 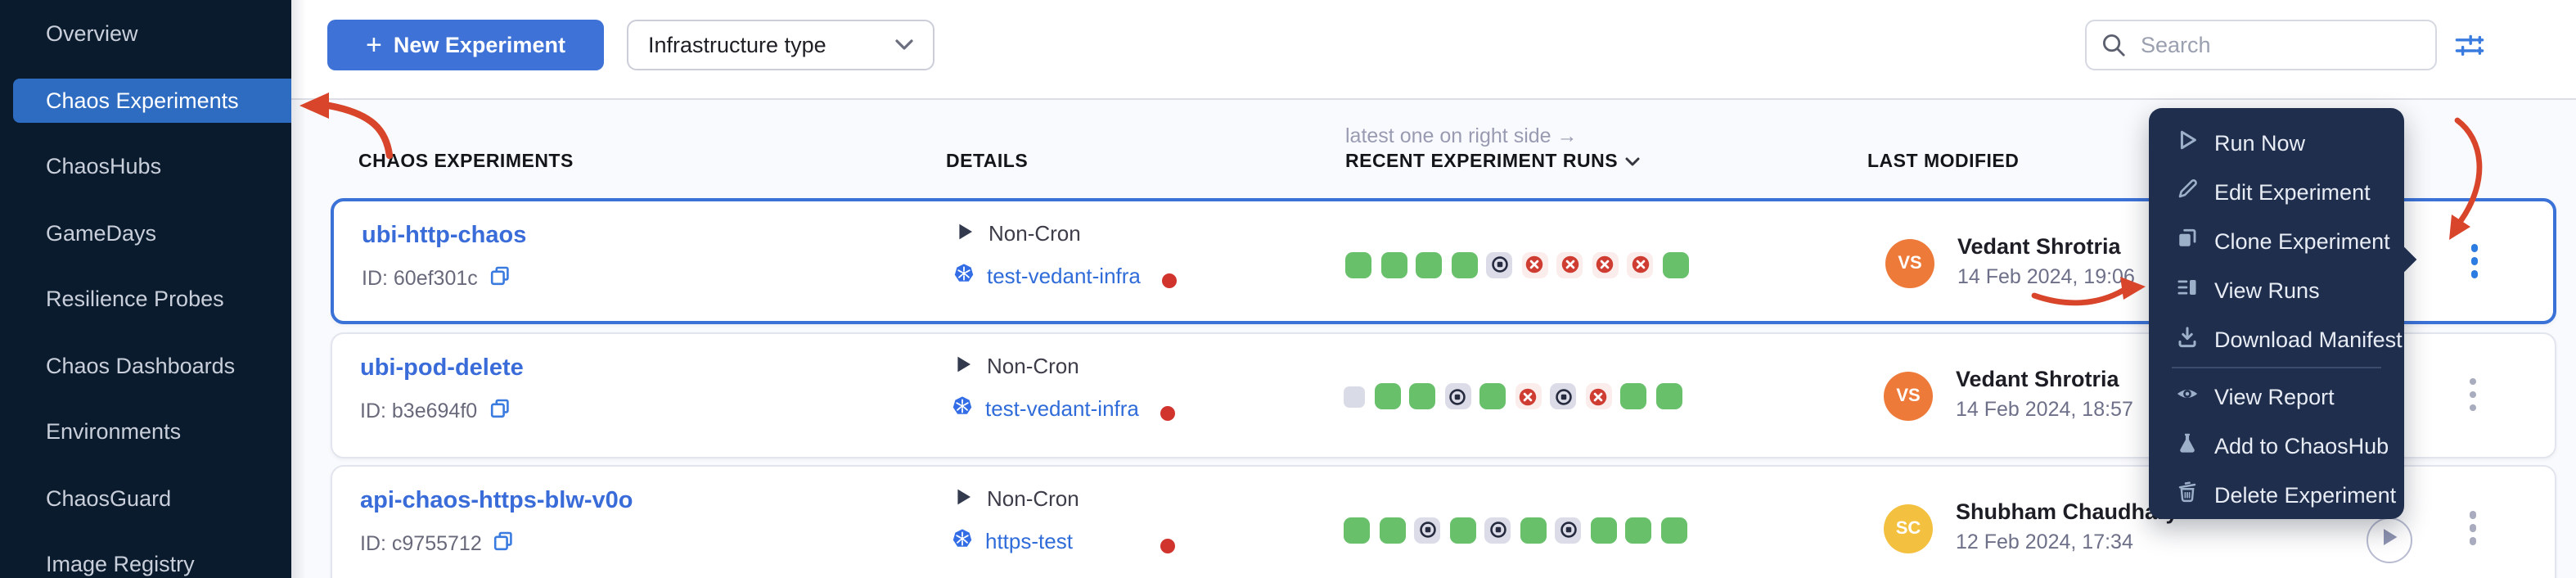 I want to click on schedule-type: Non-Cron, so click(x=1017, y=499).